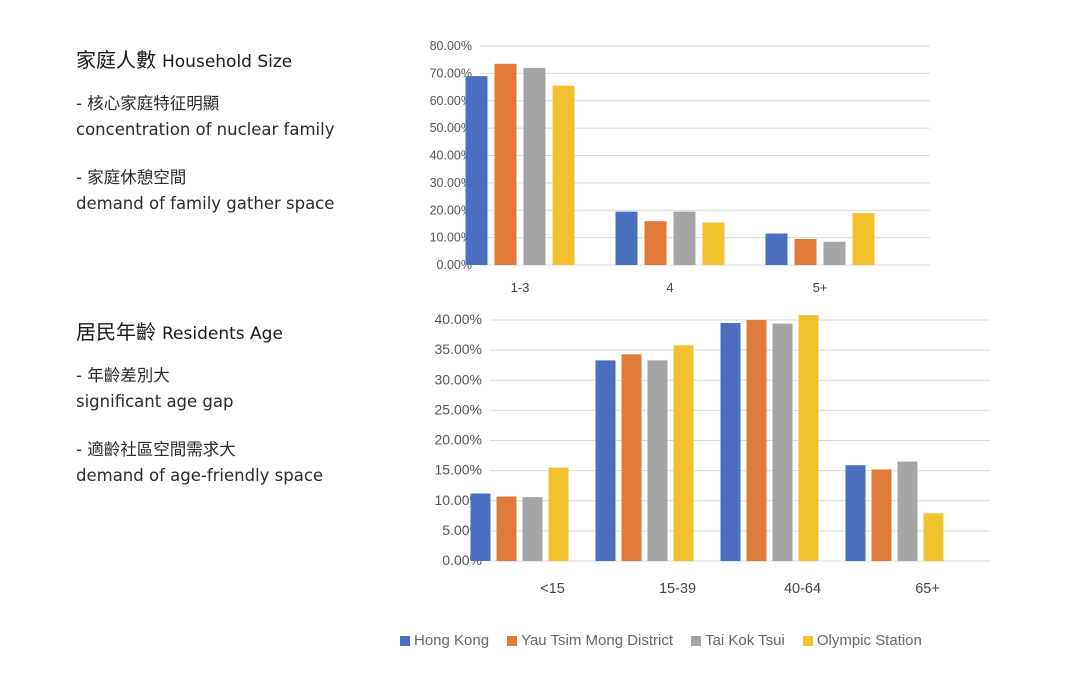 The width and height of the screenshot is (1080, 684). Describe the element at coordinates (454, 265) in the screenshot. I see `y-tick-label: 0.00%` at that location.